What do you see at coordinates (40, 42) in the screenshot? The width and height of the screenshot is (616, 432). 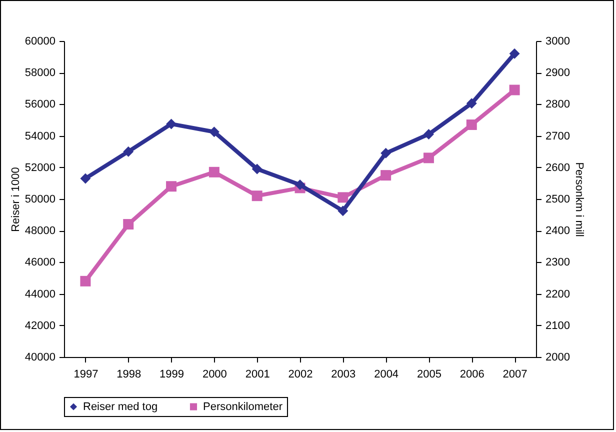 I see `y-tick-label: 60000` at bounding box center [40, 42].